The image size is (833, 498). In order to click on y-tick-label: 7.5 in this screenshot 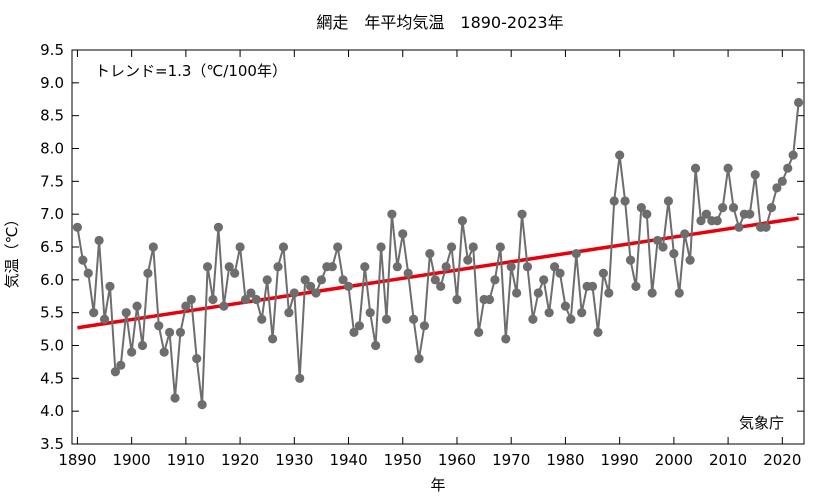, I will do `click(52, 181)`.